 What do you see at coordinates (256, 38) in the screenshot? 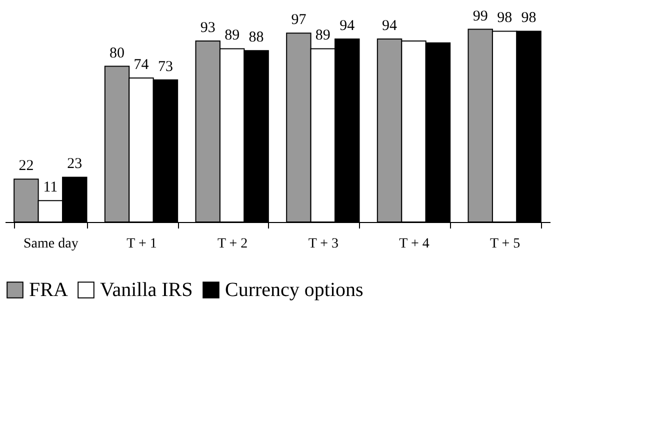
I see `data-label: 88` at bounding box center [256, 38].